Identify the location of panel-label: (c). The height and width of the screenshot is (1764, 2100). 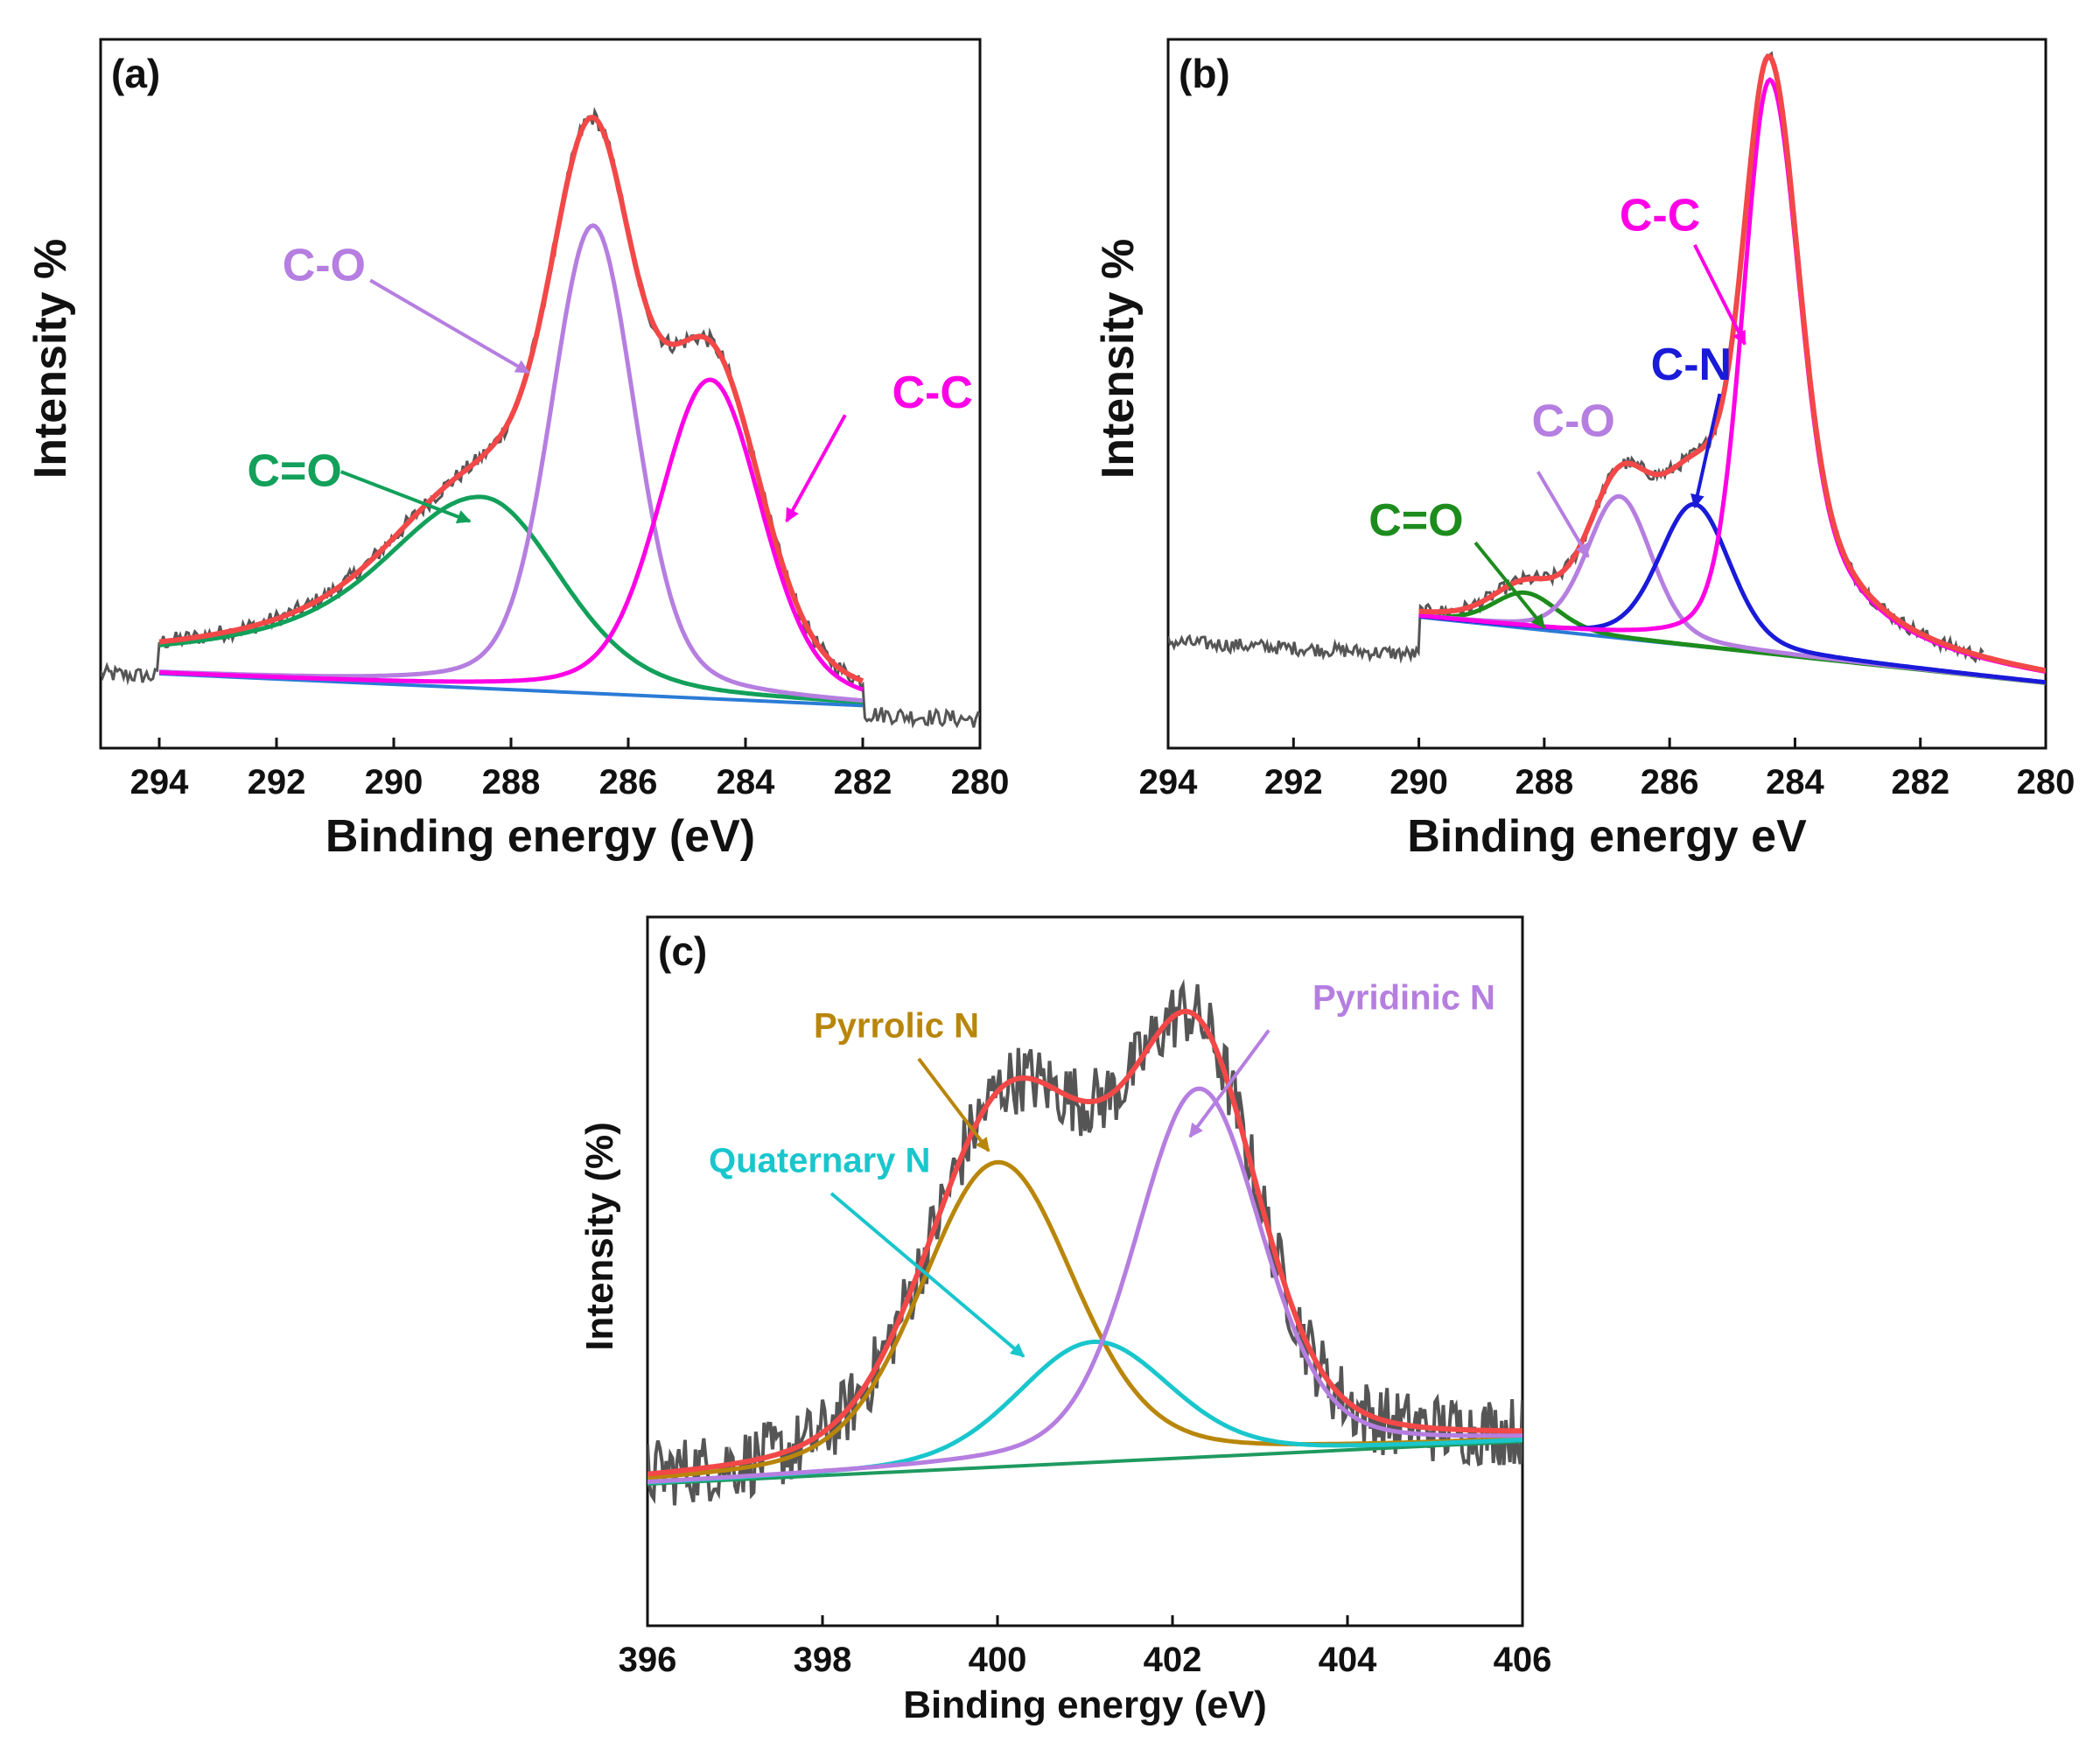
(682, 951).